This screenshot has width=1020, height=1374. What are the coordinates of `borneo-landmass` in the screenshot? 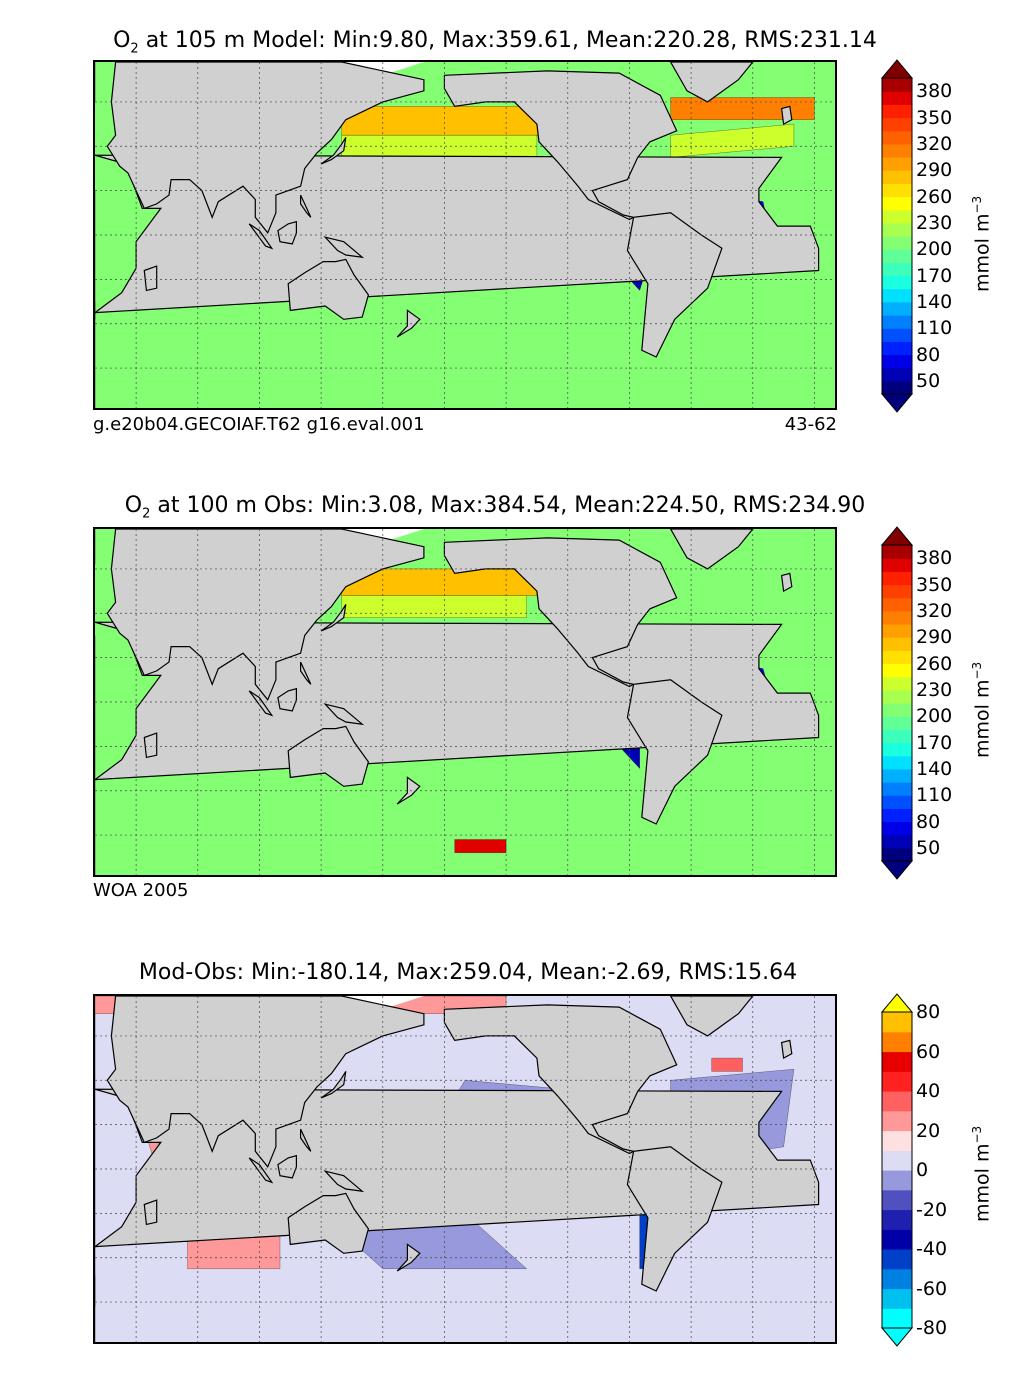 It's located at (287, 232).